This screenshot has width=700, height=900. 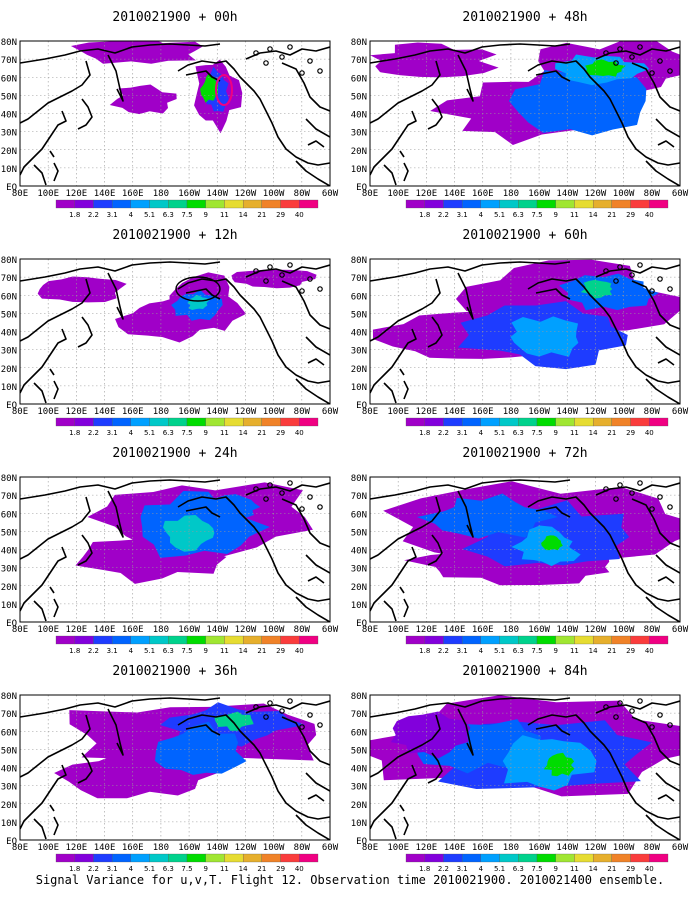 I want to click on latitude-tick-label: 70N, so click(x=9, y=279).